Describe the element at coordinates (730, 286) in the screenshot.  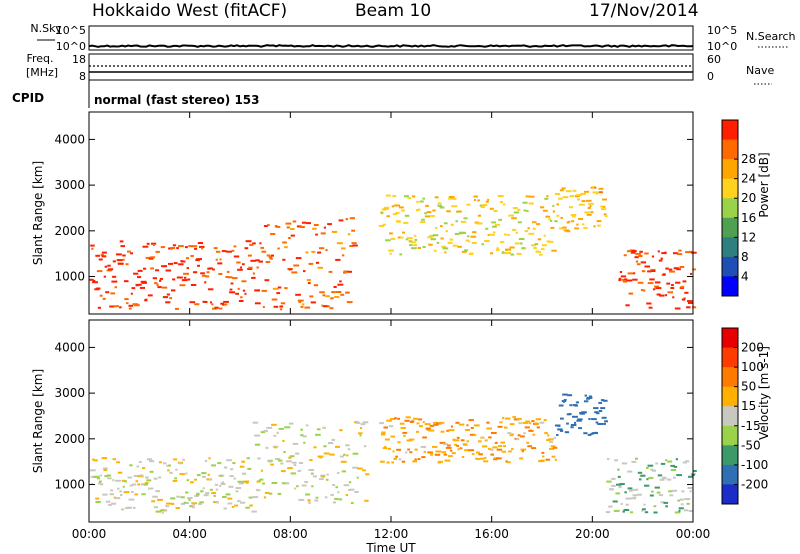
I see `power-colorbar-segment` at that location.